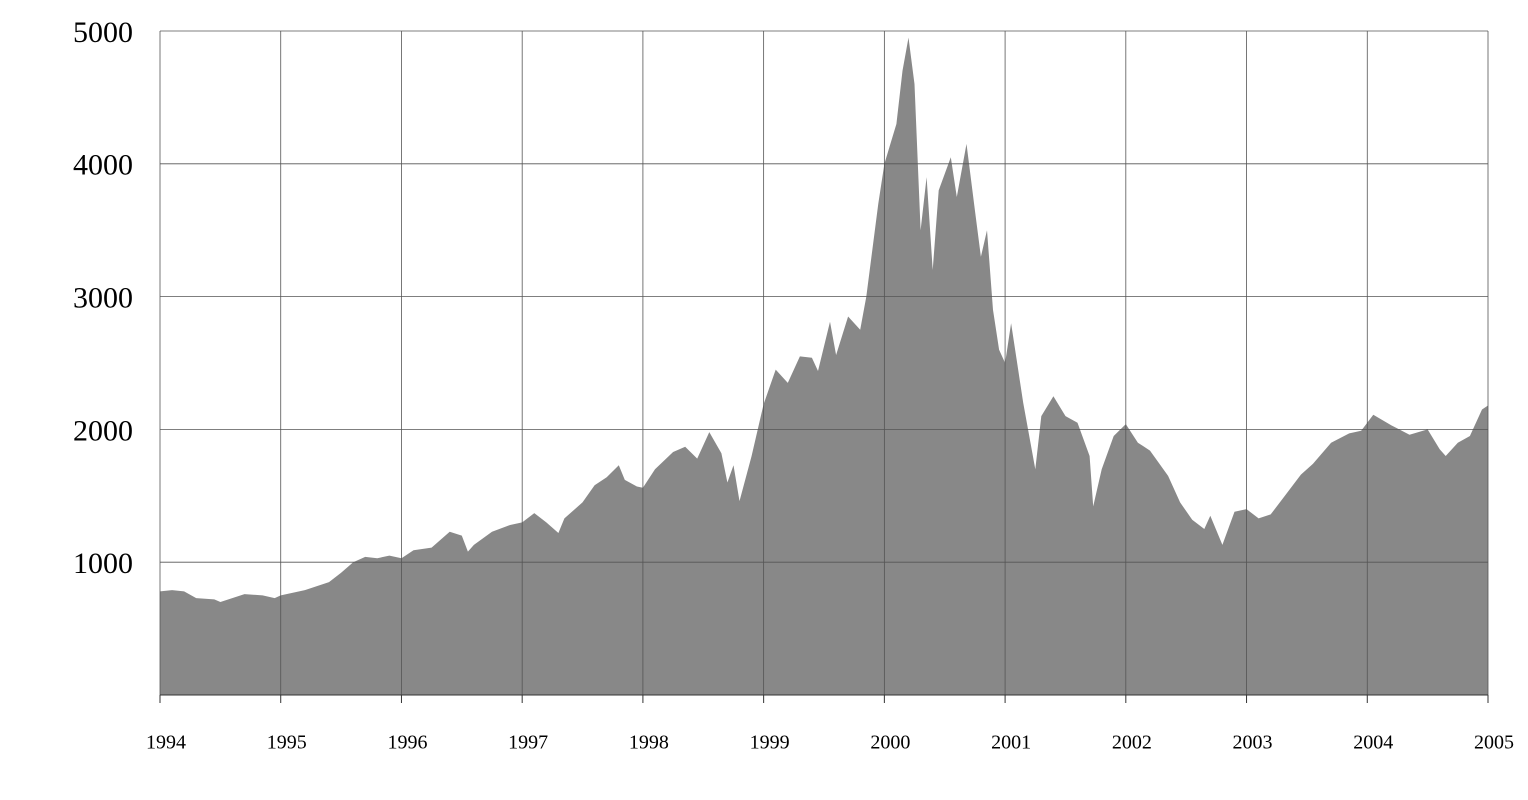  I want to click on x-tick-label: 1996, so click(407, 743).